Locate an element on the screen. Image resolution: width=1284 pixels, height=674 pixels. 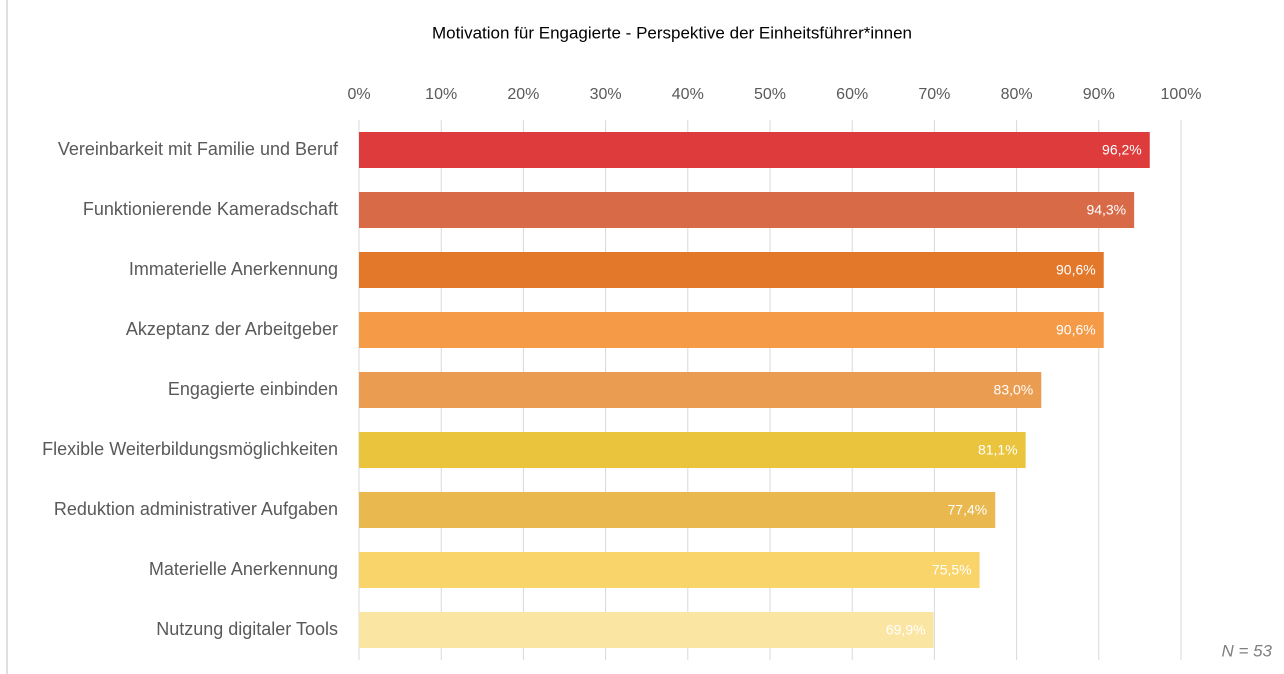
y-tick-label: Flexible Weiterbildungsmöglichkeiten is located at coordinates (190, 449).